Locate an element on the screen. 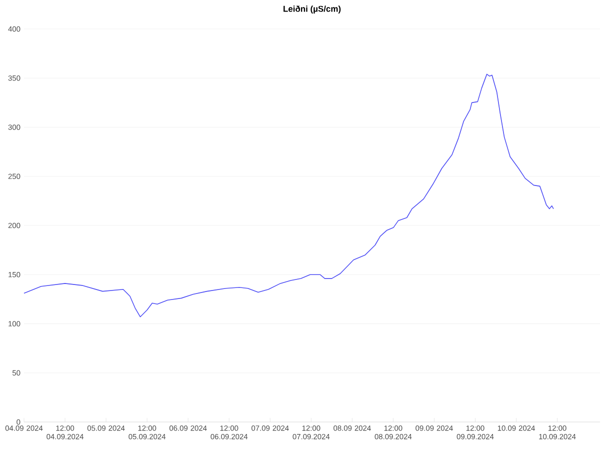 The height and width of the screenshot is (451, 602). chart-title: Leiðni (µS/cm) is located at coordinates (312, 10).